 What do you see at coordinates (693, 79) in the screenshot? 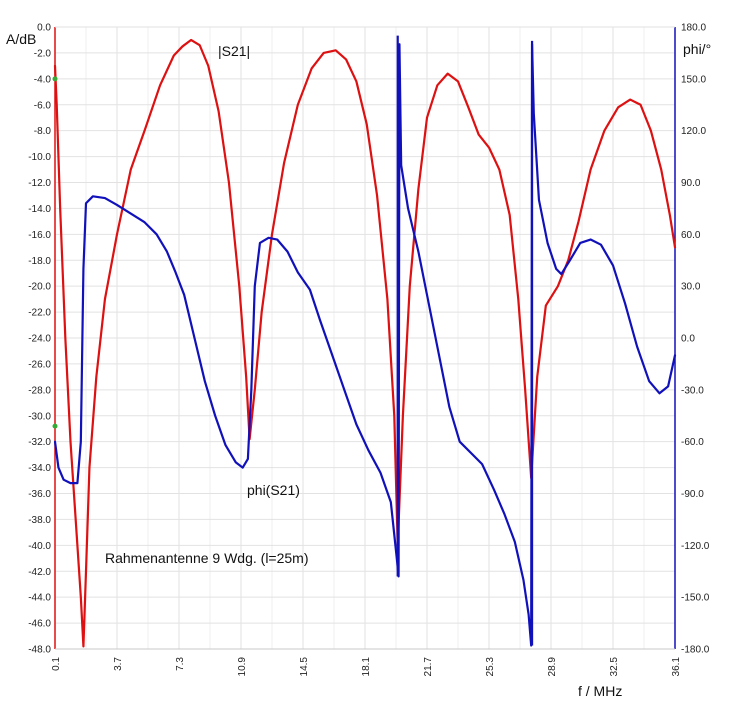
I see `y-right-tick-label: 150.0` at bounding box center [693, 79].